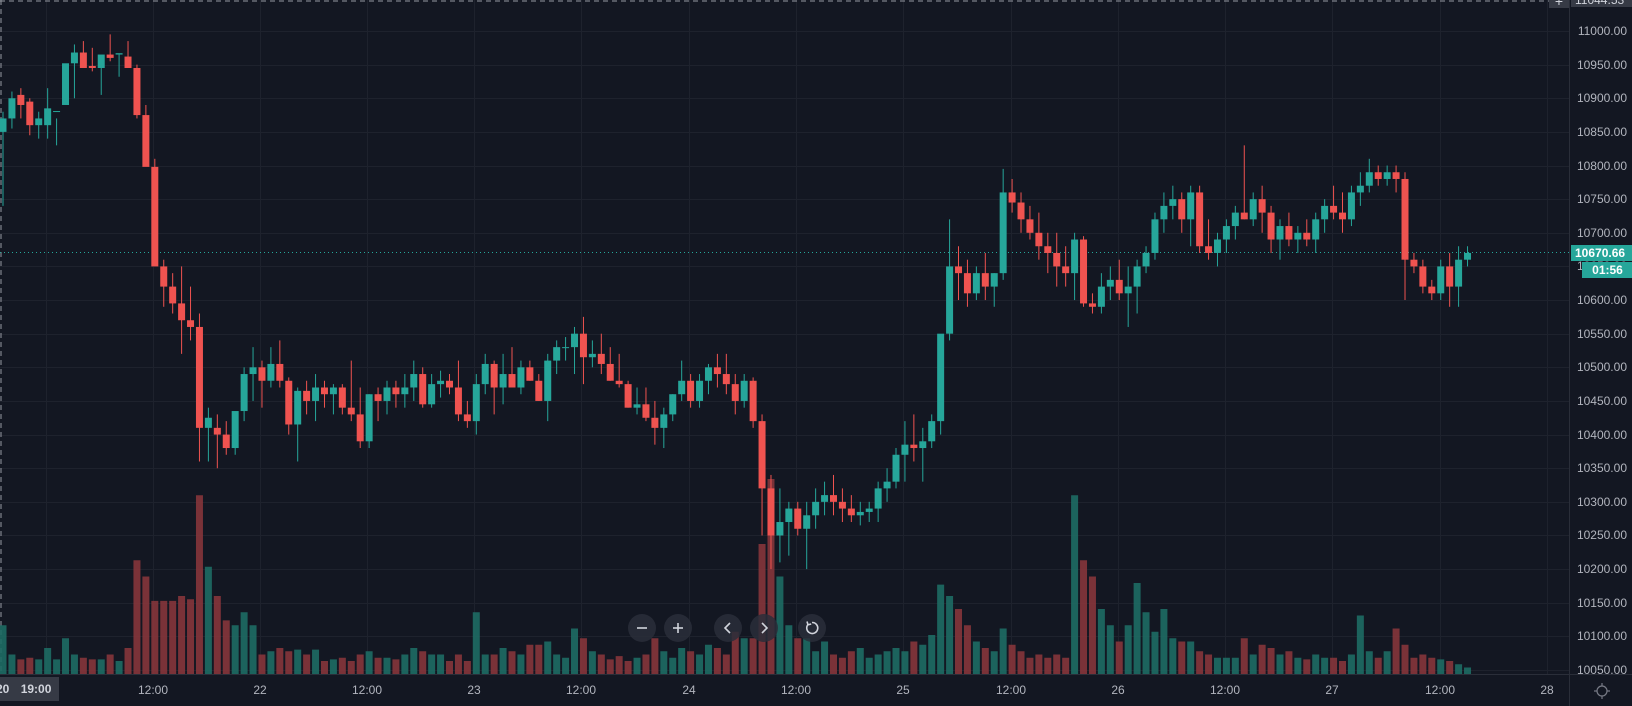  Describe the element at coordinates (1601, 468) in the screenshot. I see `price-tick-label: 10350.00` at that location.